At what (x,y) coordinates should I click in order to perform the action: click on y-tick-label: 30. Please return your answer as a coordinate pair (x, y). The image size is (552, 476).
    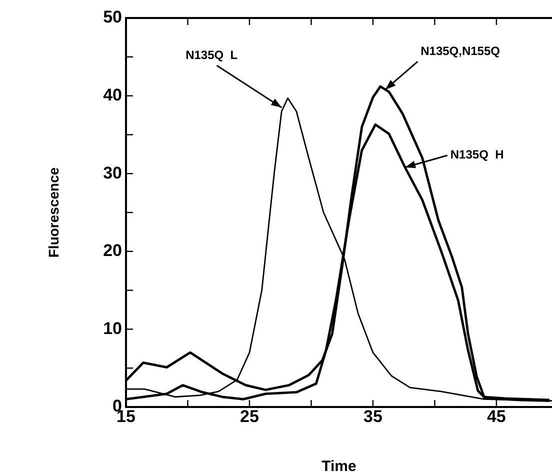
    Looking at the image, I should click on (112, 172).